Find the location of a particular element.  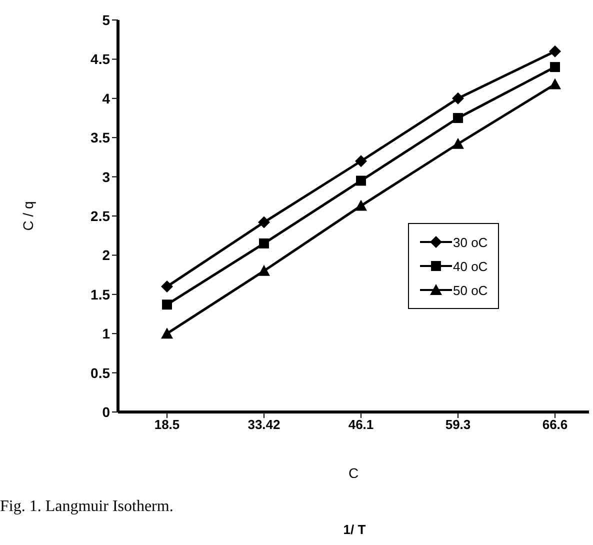

y-tick-label: 0 is located at coordinates (106, 412).